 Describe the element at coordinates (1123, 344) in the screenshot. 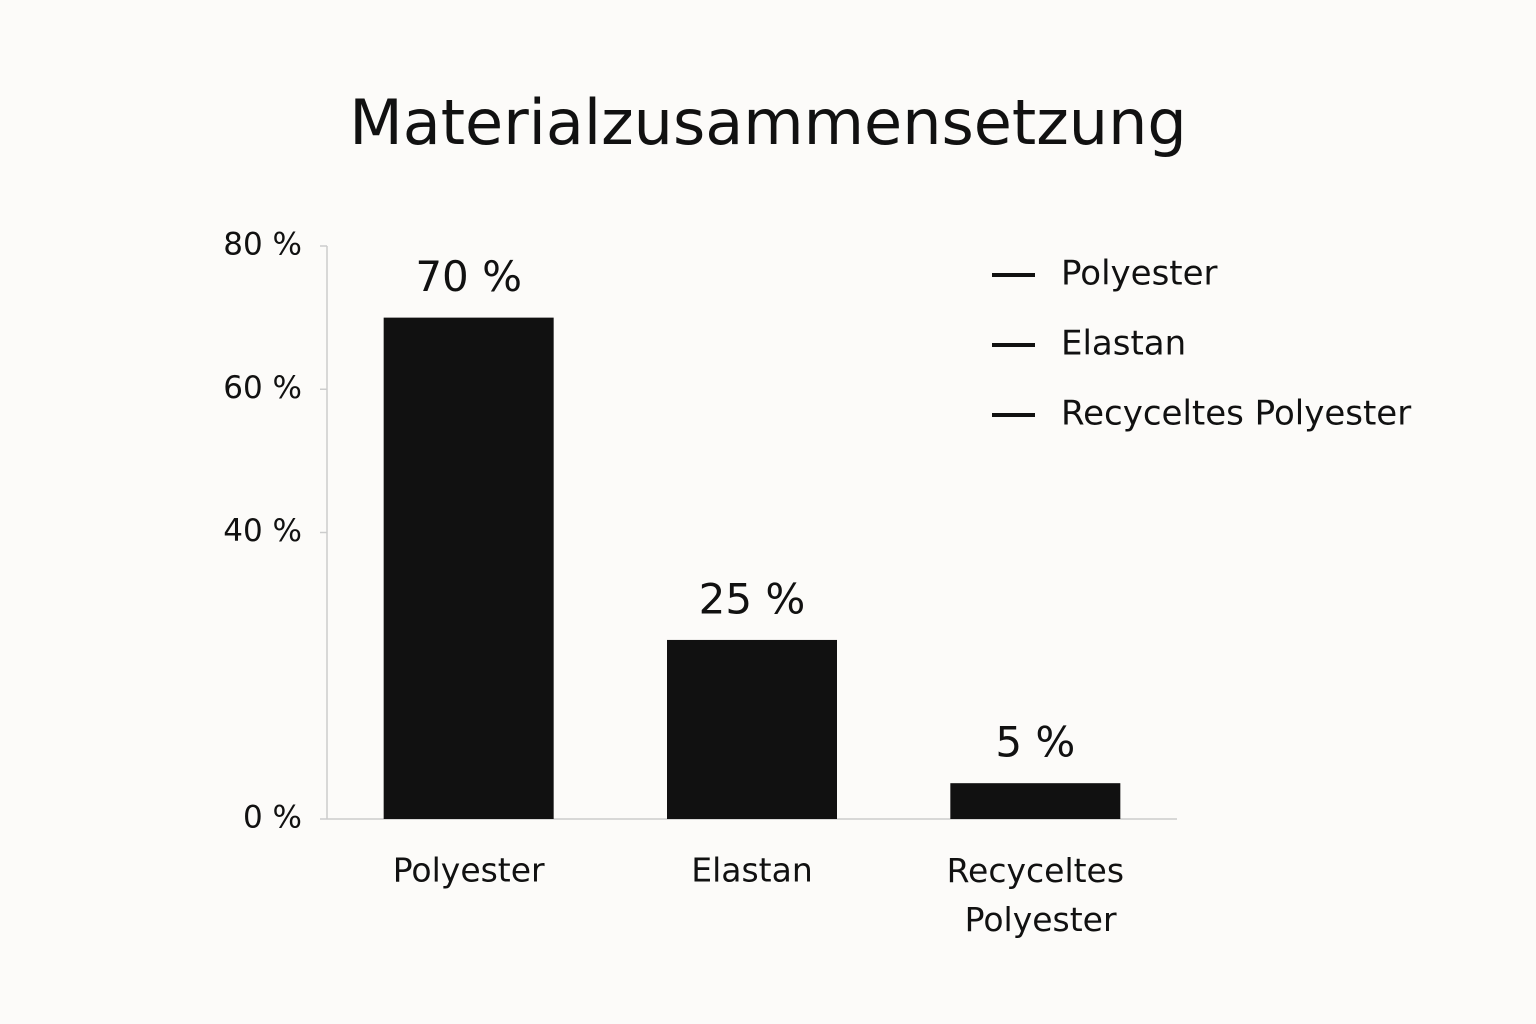

I see `legend-label: Elastan` at that location.